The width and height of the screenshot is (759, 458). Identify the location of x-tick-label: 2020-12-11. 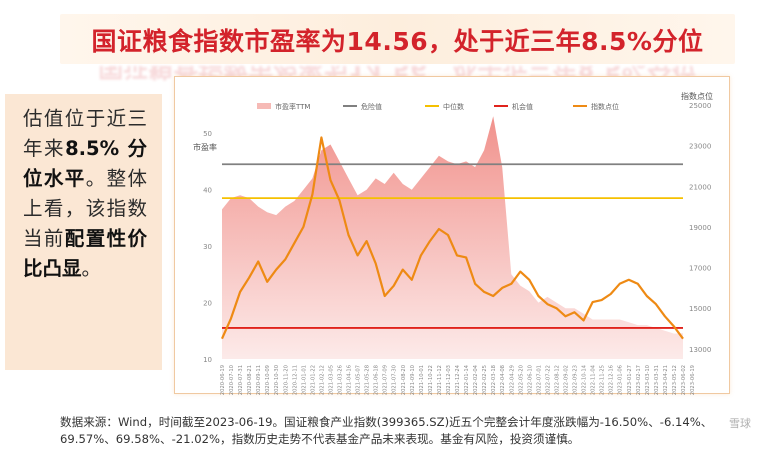
(295, 380).